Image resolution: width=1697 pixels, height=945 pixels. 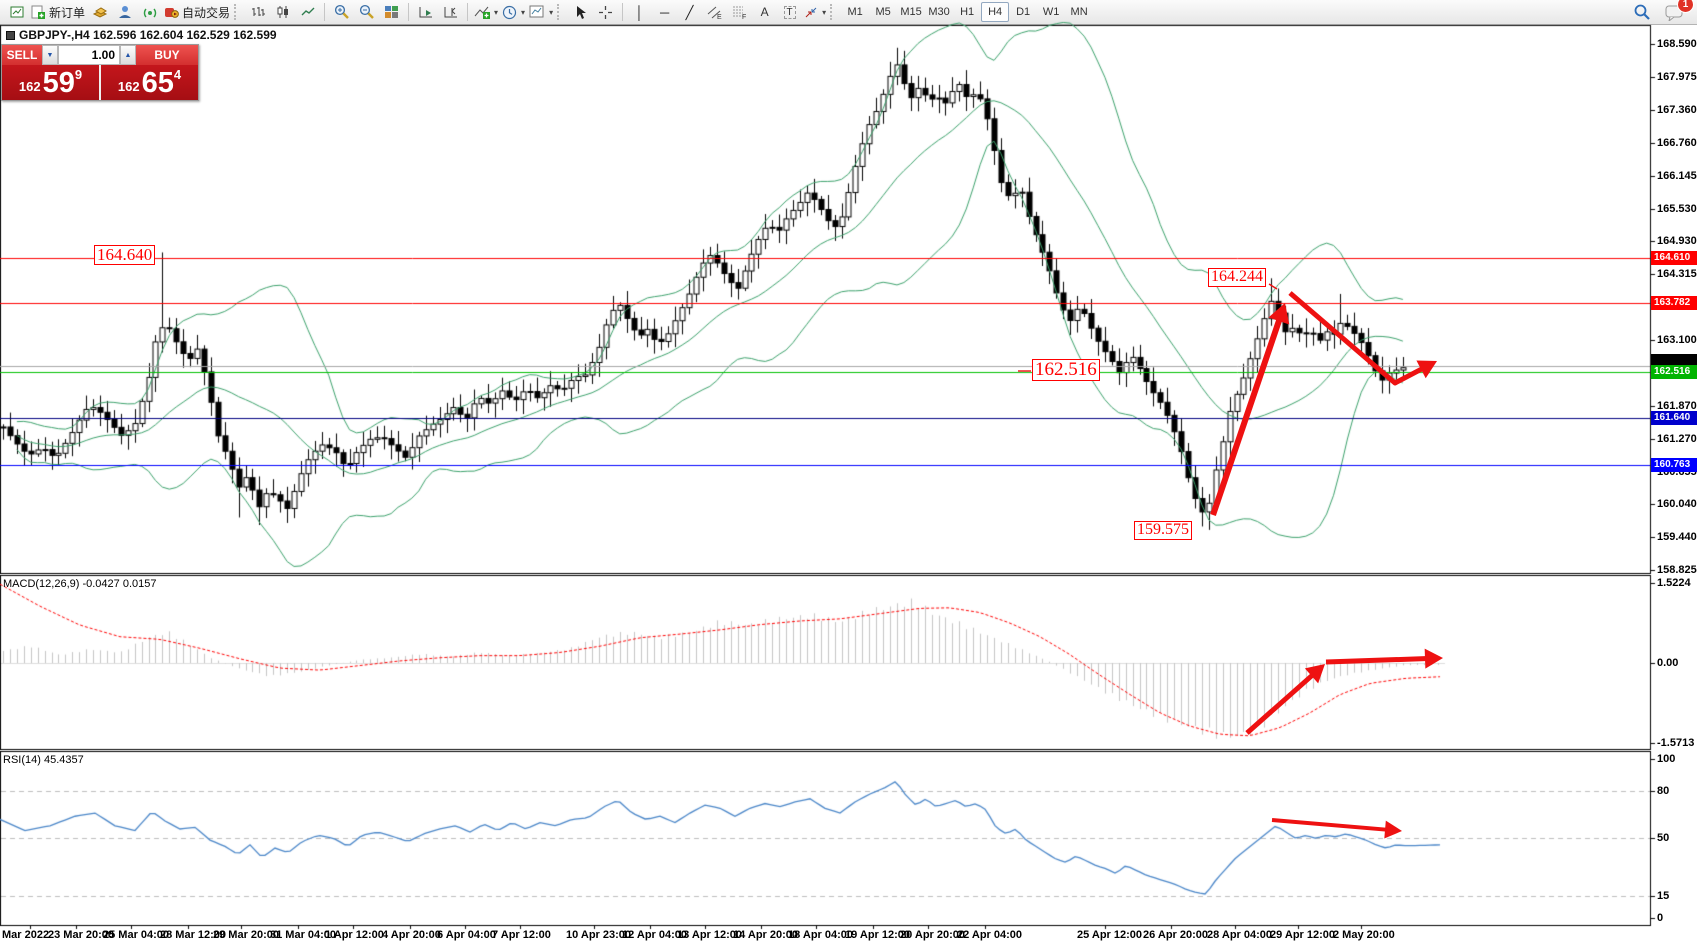 What do you see at coordinates (78, 74) in the screenshot?
I see `sell-price-sup: 9` at bounding box center [78, 74].